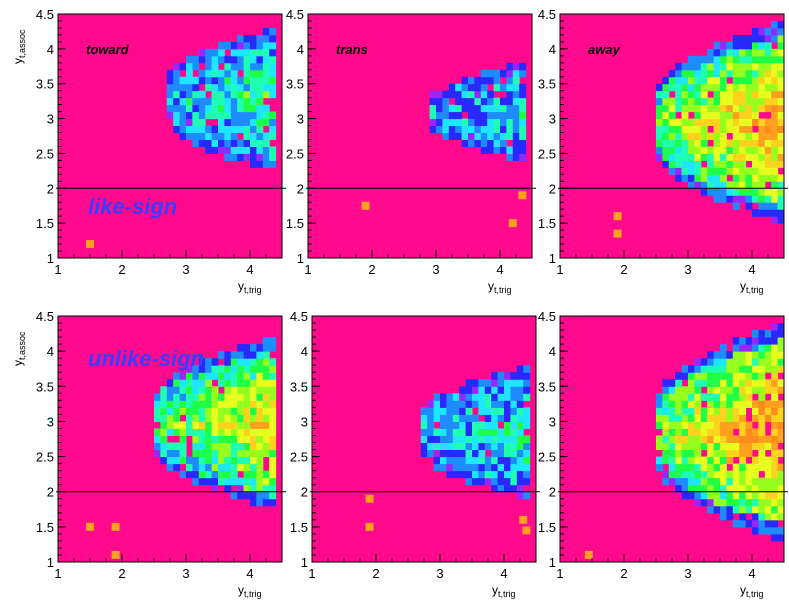 This screenshot has width=789, height=607. I want to click on y-tick-label: 3, so click(50, 421).